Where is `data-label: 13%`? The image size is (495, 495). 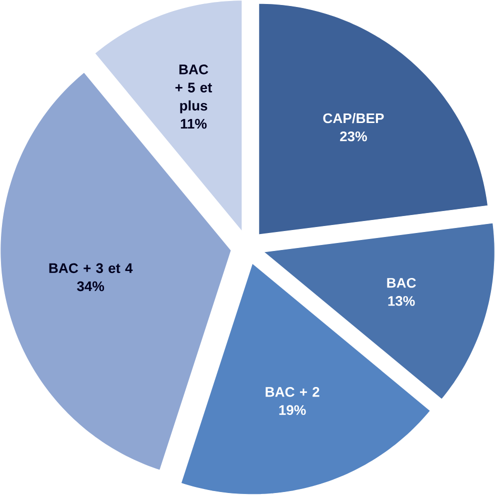
data-label: 13% is located at coordinates (401, 301).